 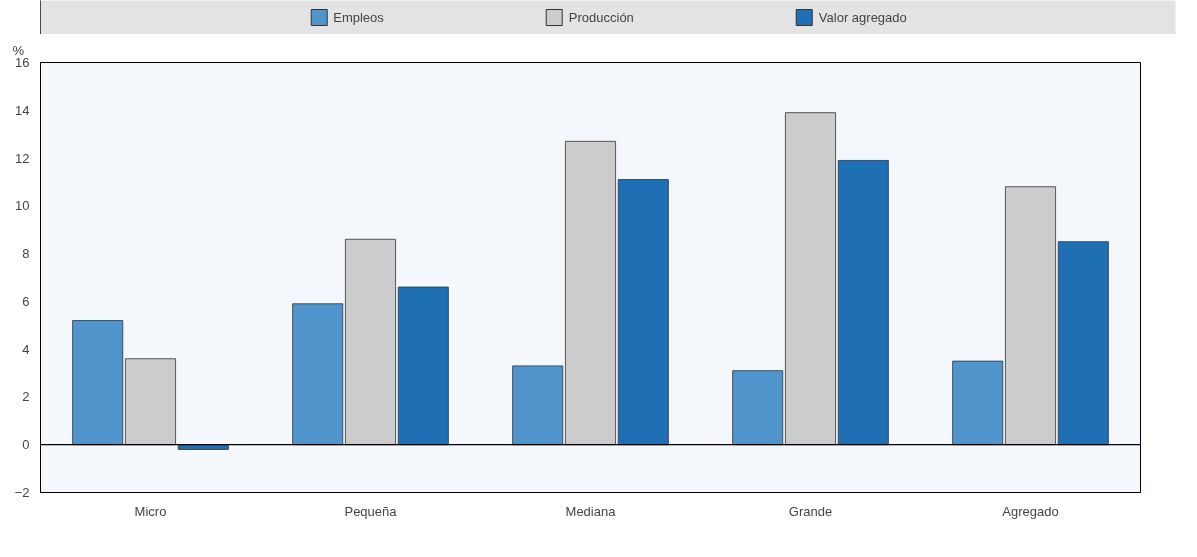 What do you see at coordinates (601, 17) in the screenshot?
I see `legend-label: Producción` at bounding box center [601, 17].